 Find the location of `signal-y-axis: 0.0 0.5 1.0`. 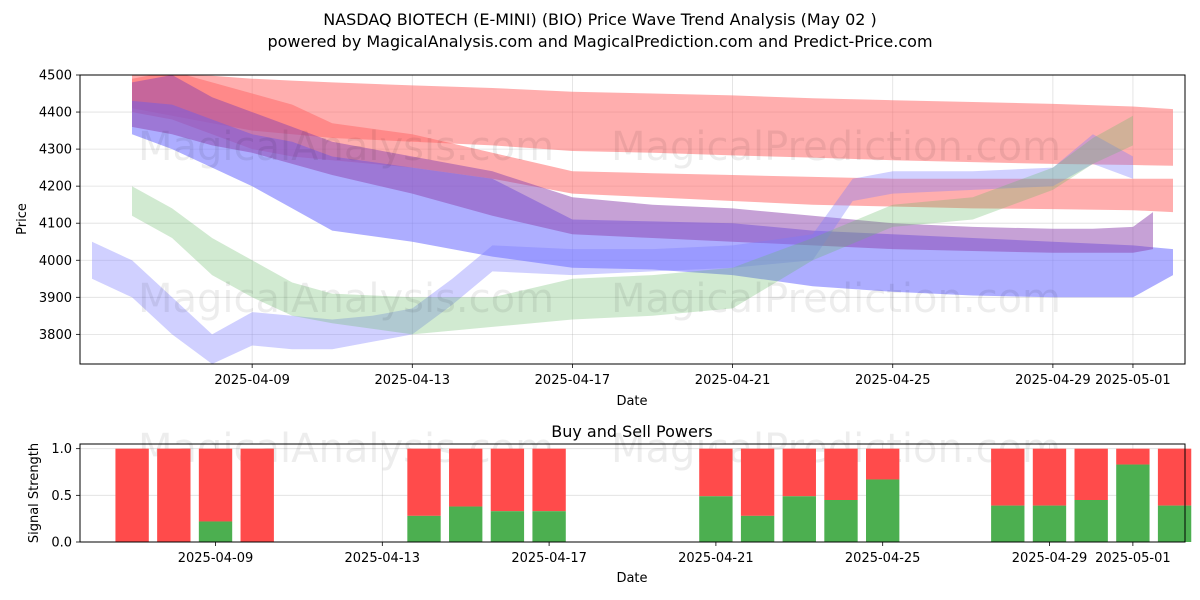

signal-y-axis: 0.0 0.5 1.0 is located at coordinates (65, 496).